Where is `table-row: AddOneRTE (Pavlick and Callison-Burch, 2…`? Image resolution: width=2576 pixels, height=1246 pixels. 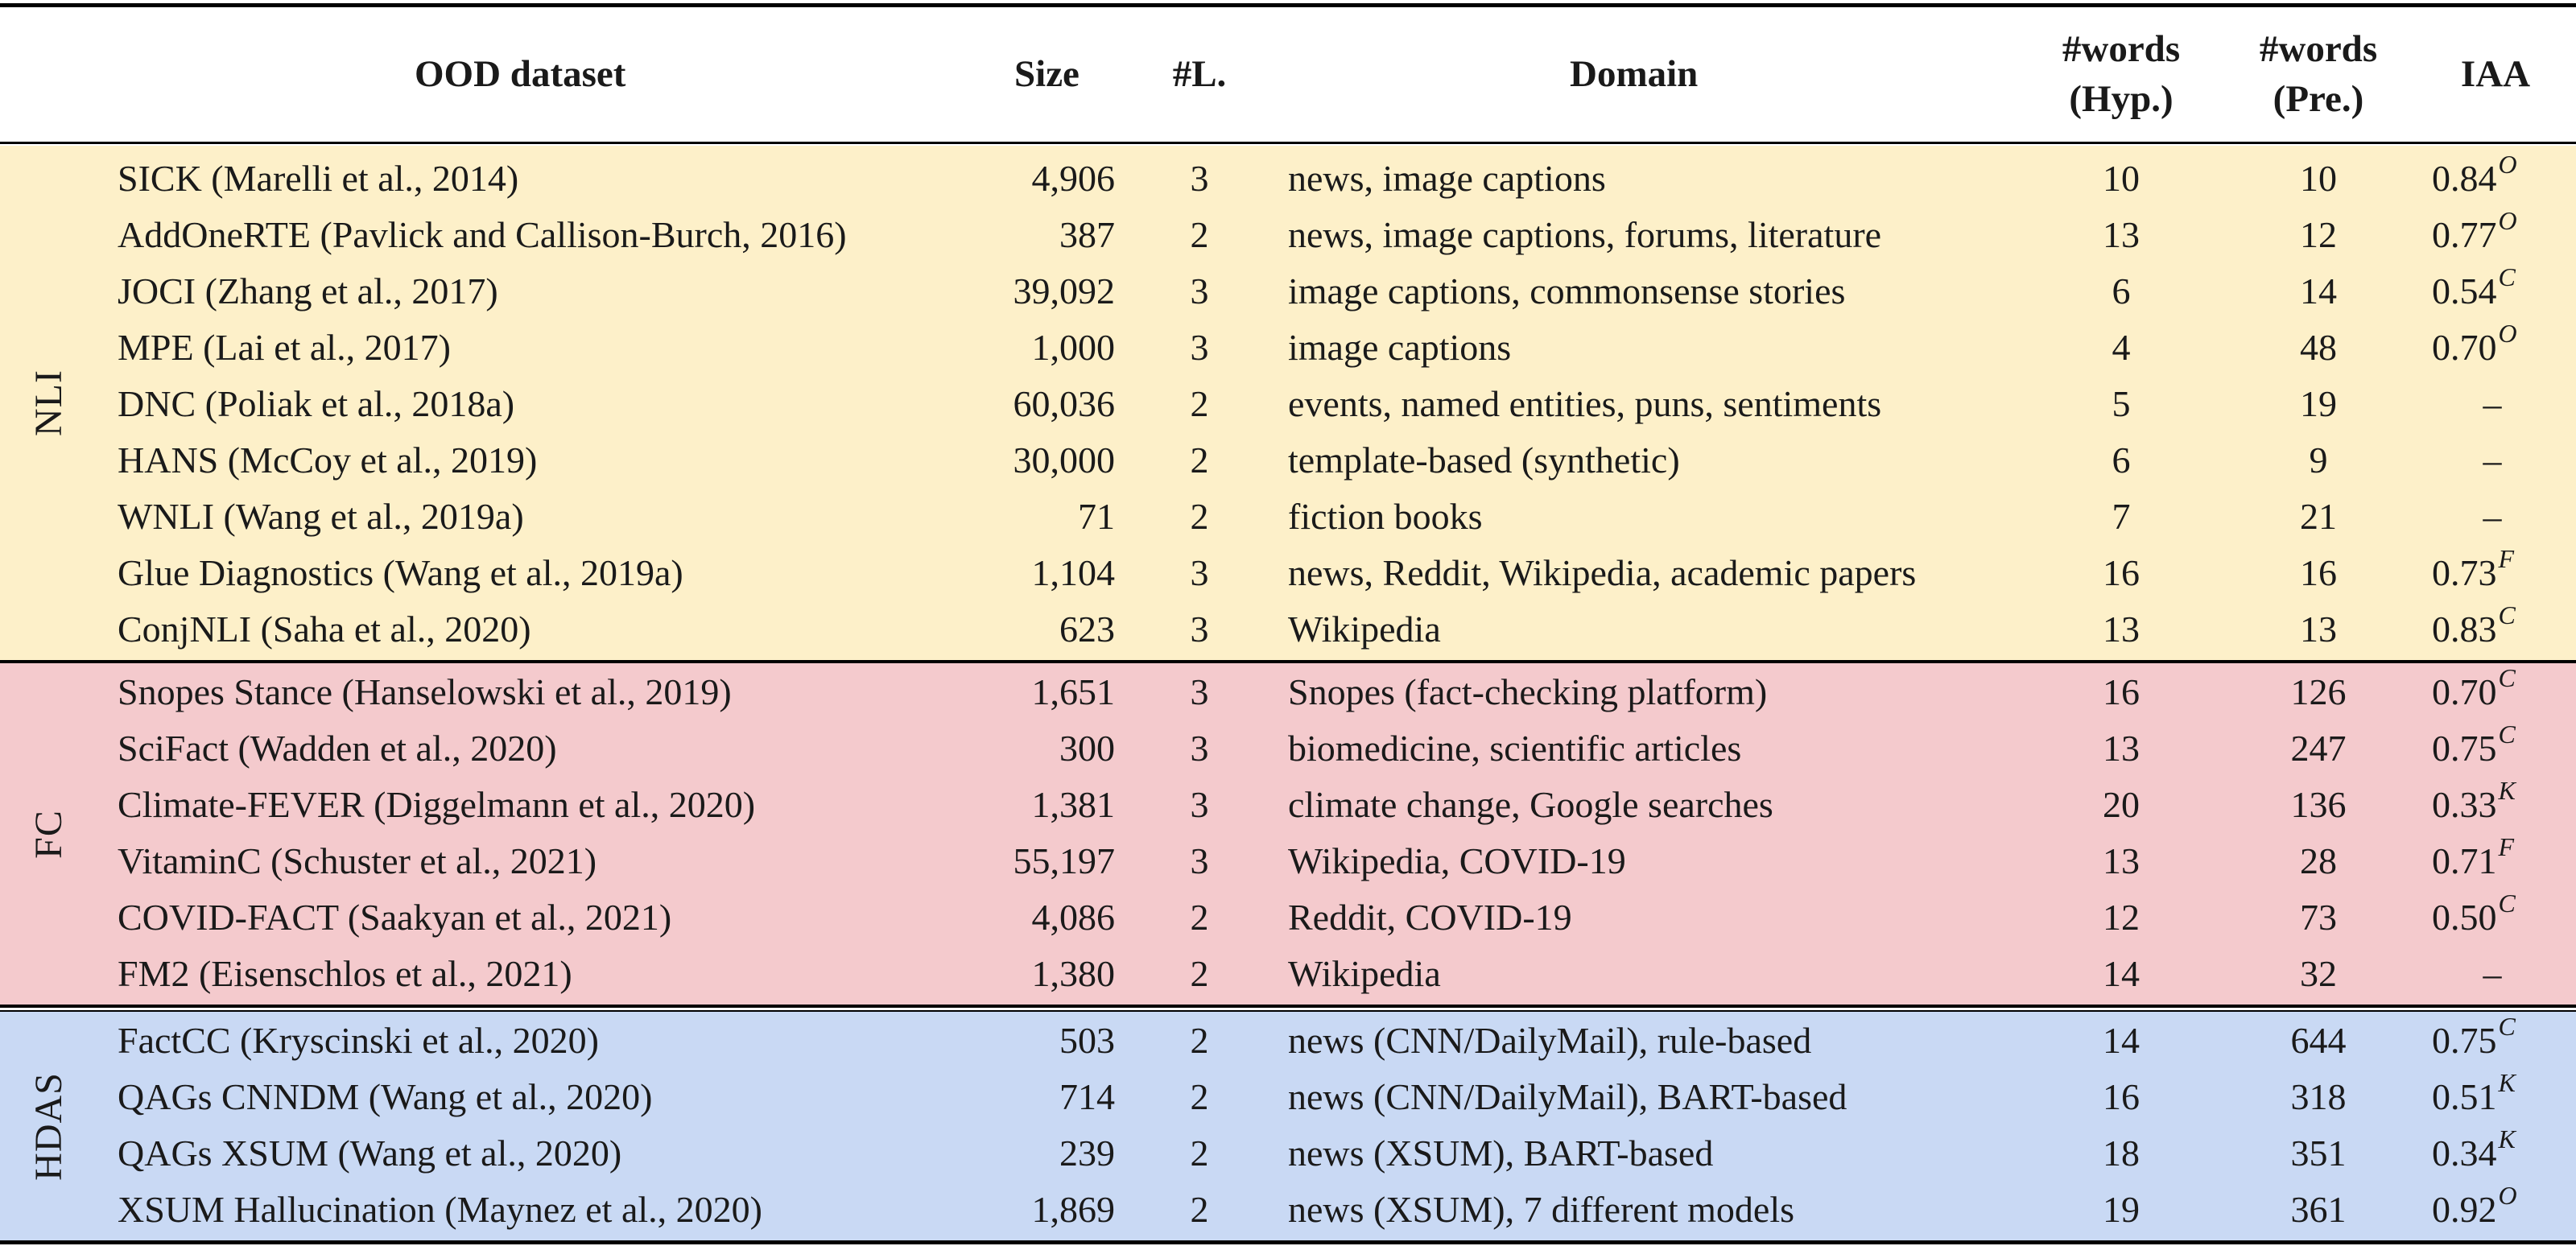 table-row: AddOneRTE (Pavlick and Callison-Burch, 2… is located at coordinates (1288, 235).